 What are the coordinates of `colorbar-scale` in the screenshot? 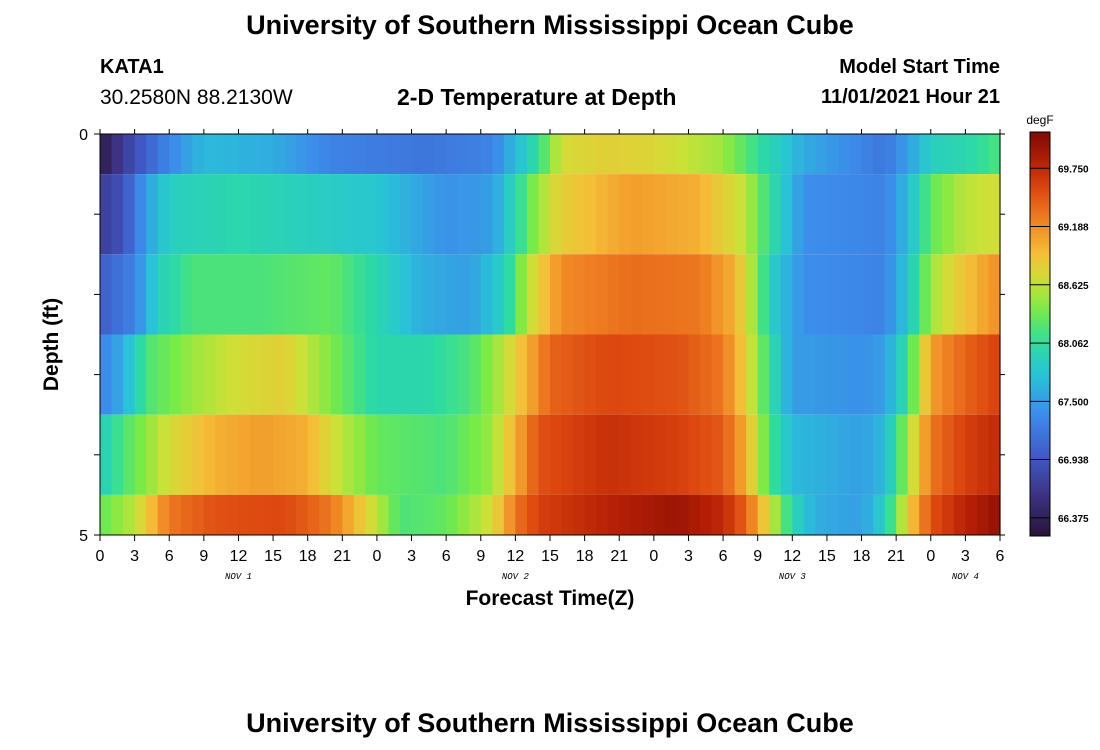 It's located at (1040, 334).